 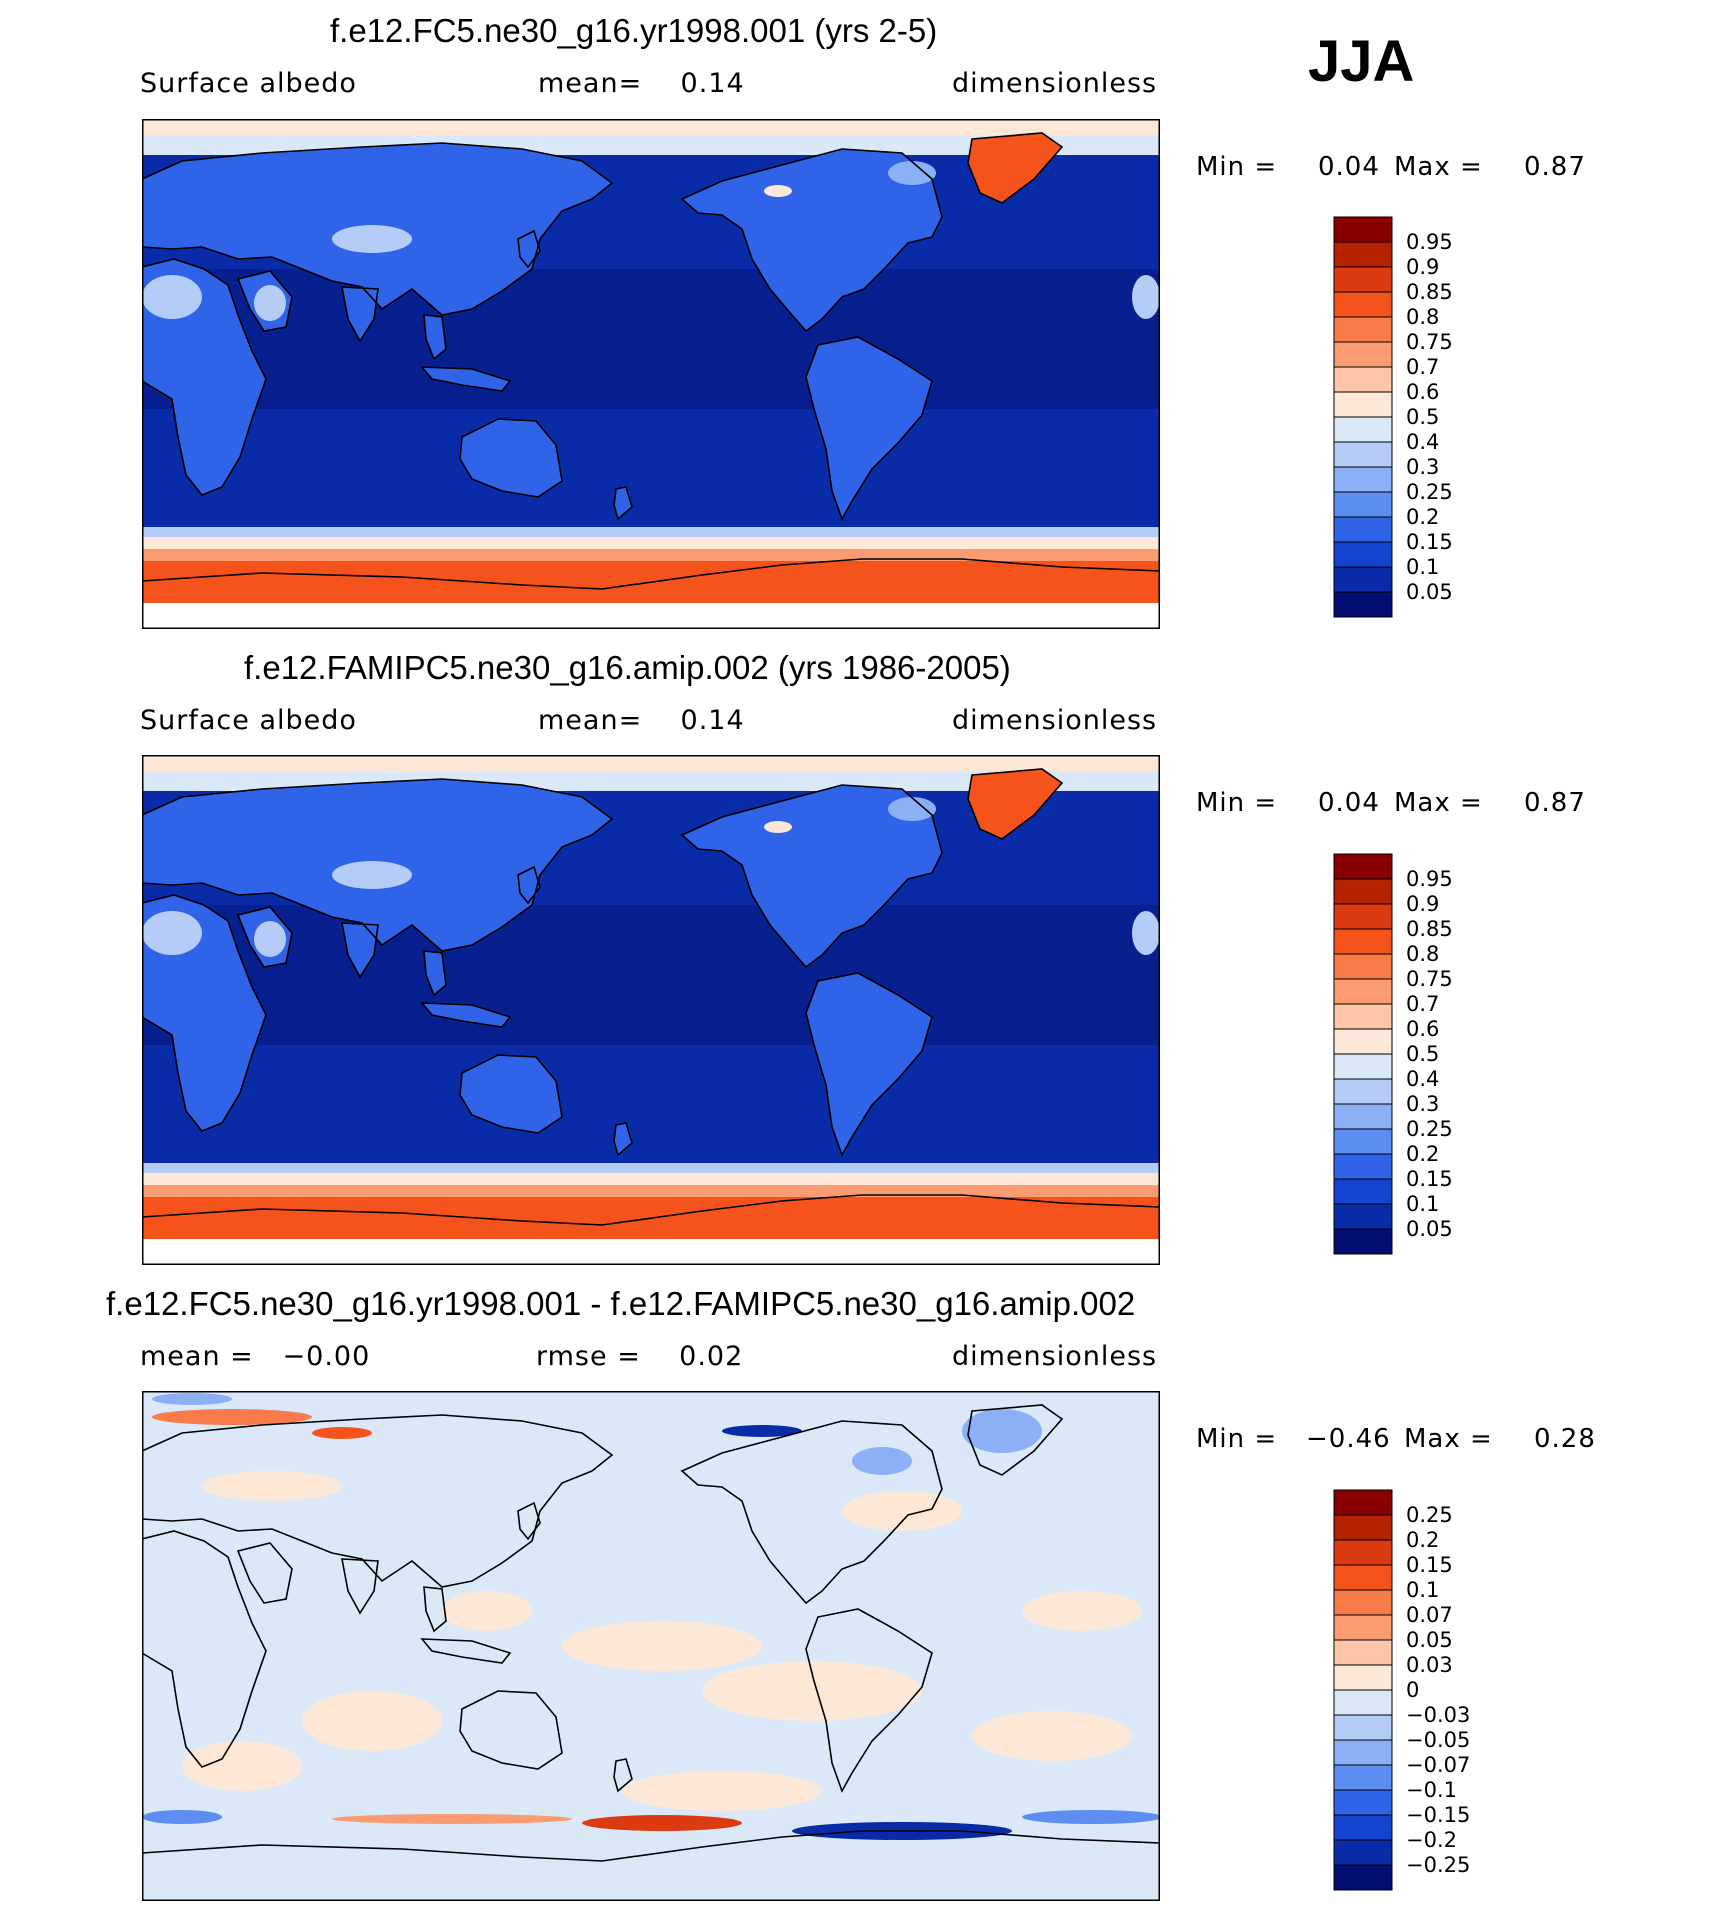 What do you see at coordinates (1412, 1690) in the screenshot?
I see `colorbar-tick-label: 0` at bounding box center [1412, 1690].